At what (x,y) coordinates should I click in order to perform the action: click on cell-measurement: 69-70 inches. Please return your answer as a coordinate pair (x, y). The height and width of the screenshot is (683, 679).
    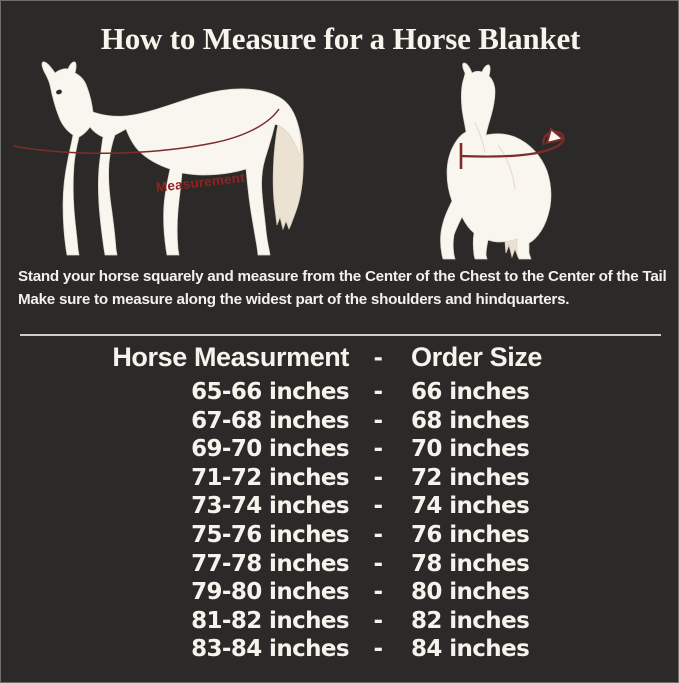
    Looking at the image, I should click on (270, 449).